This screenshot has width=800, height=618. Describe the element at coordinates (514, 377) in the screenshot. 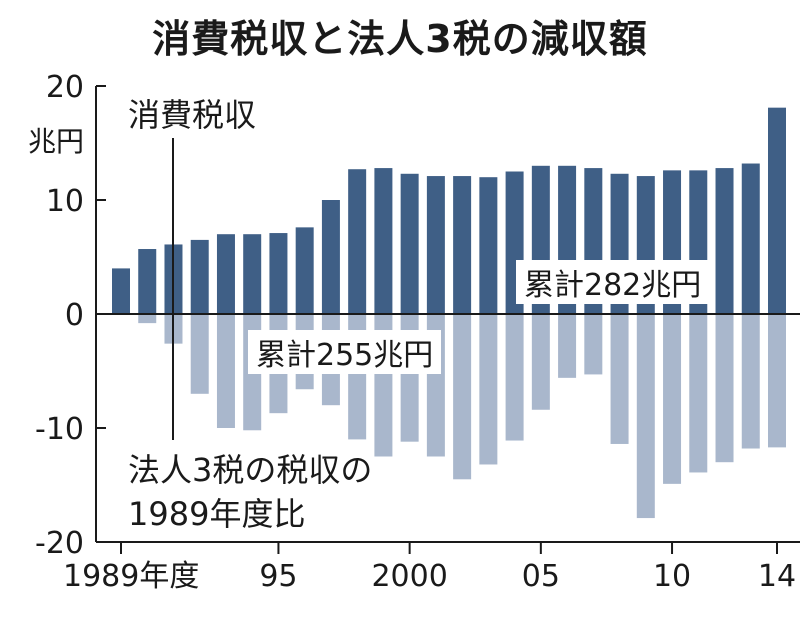

I see `bar-corporate-2004` at that location.